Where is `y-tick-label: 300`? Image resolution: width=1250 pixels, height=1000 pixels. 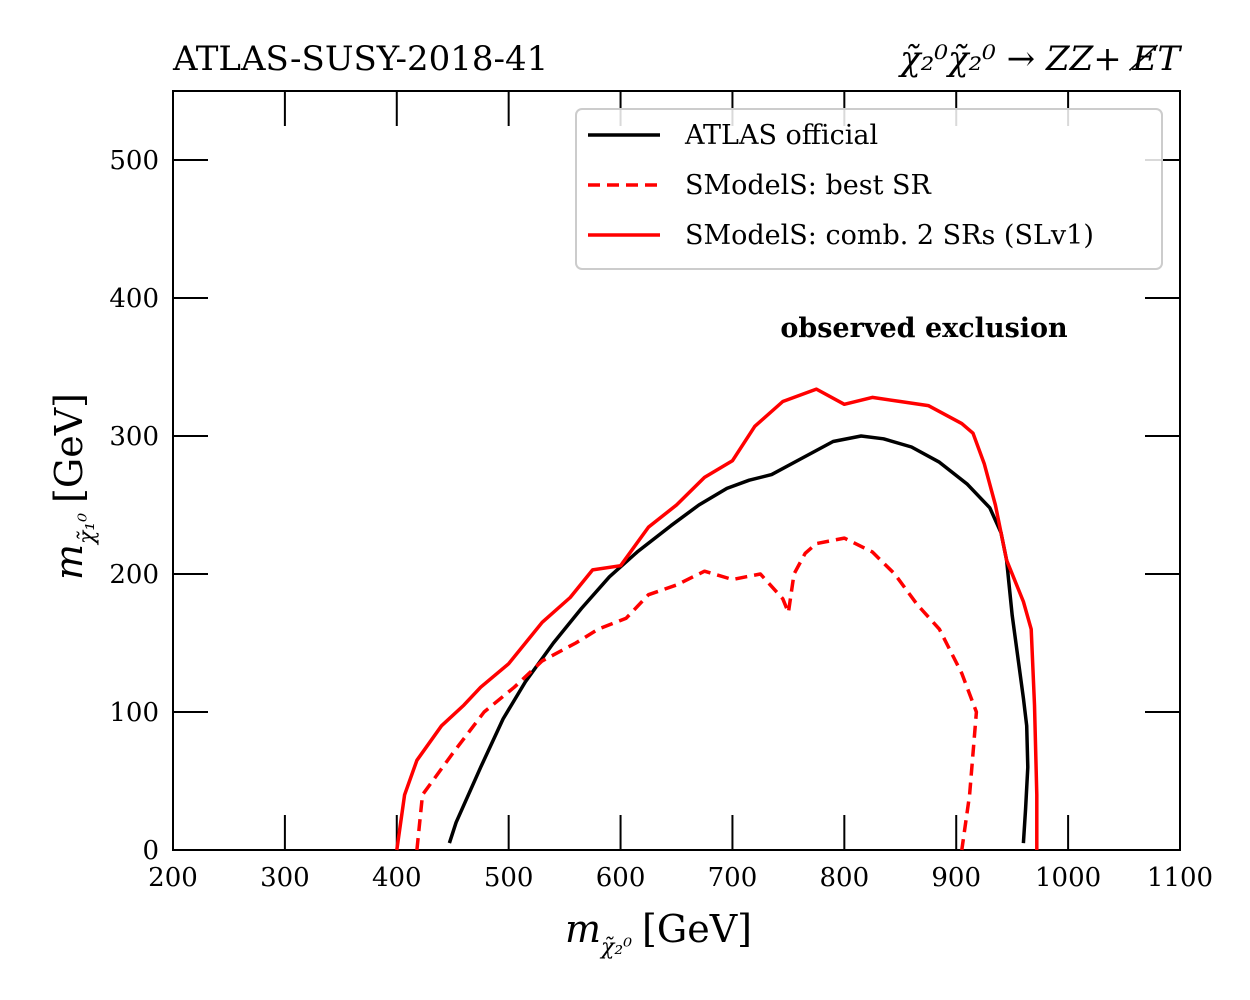
y-tick-label: 300 is located at coordinates (134, 437).